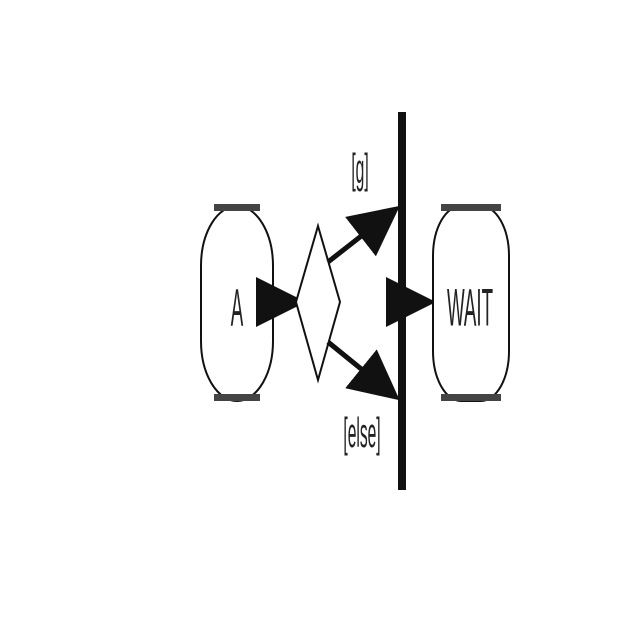 The image size is (640, 640). I want to click on action-node-a-top-band, so click(237, 207).